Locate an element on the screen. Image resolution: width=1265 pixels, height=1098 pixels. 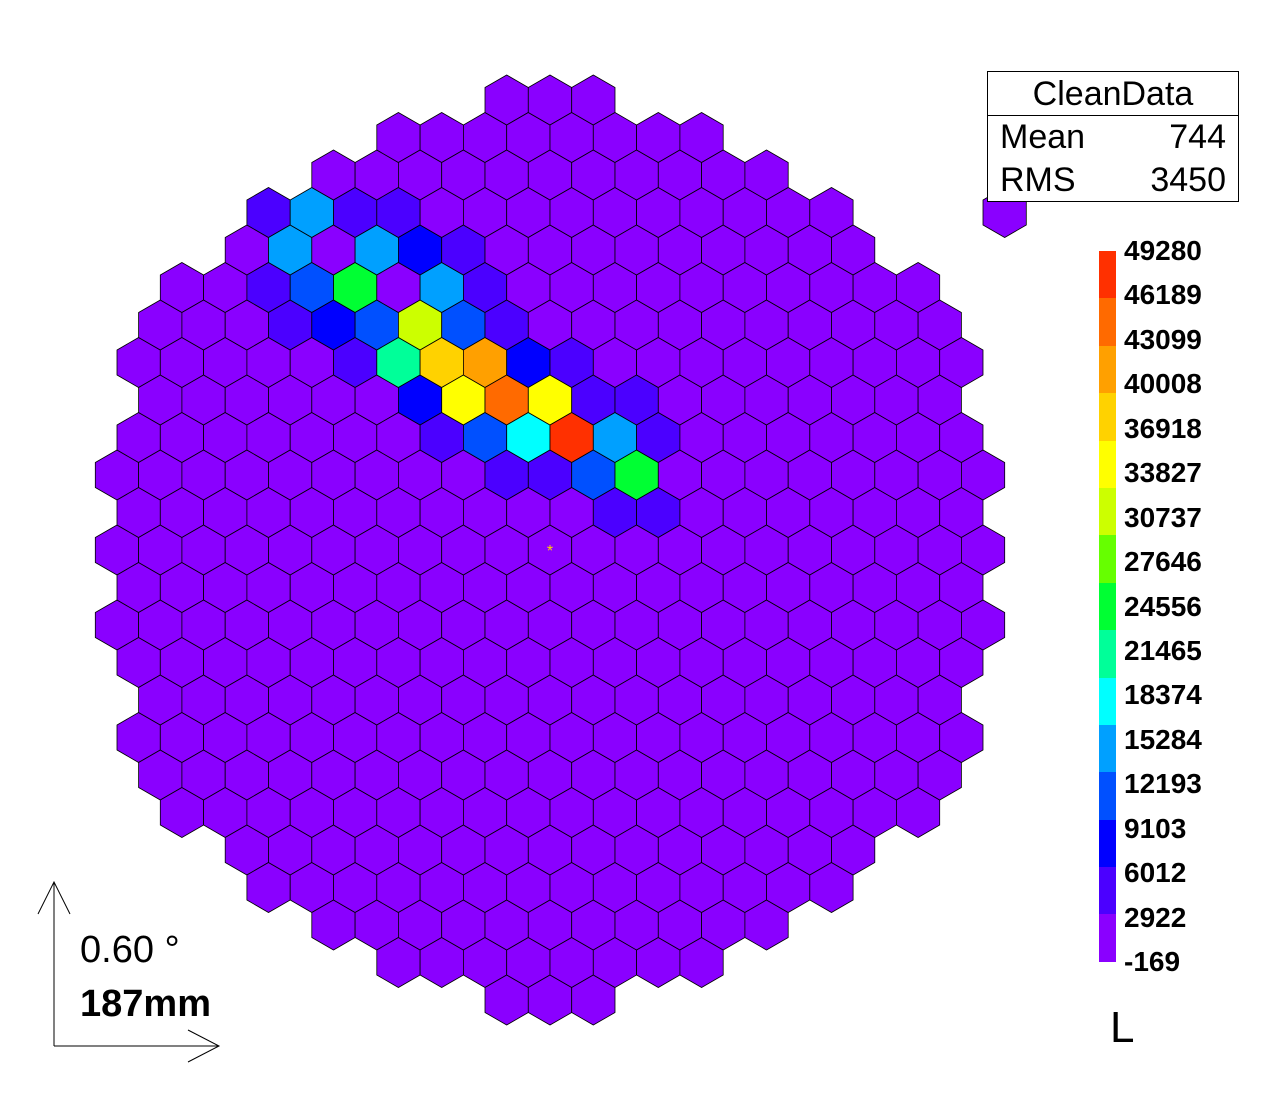
stats-box: CleanData Mean 744 RMS 3450 is located at coordinates (1113, 136).